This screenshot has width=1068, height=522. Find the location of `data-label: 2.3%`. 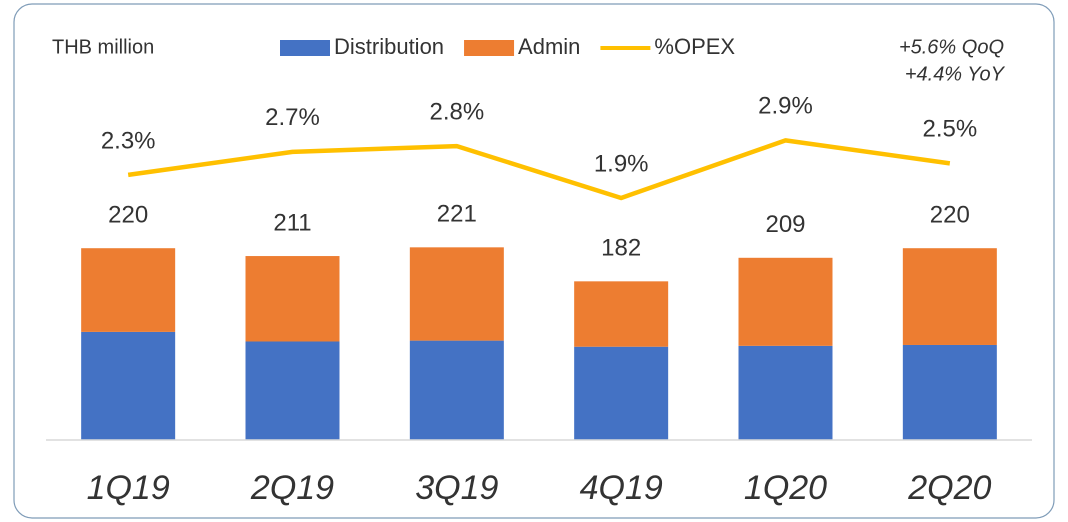

data-label: 2.3% is located at coordinates (128, 140).